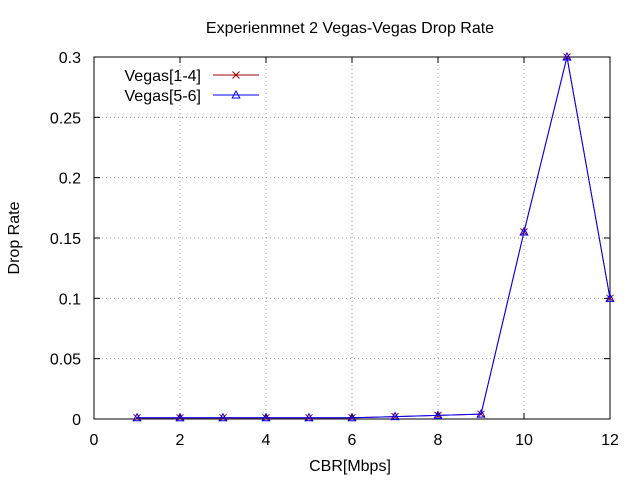 The height and width of the screenshot is (480, 640). I want to click on chart-title: Experienmnet 2 Vegas-Vegas Drop Rate, so click(350, 28).